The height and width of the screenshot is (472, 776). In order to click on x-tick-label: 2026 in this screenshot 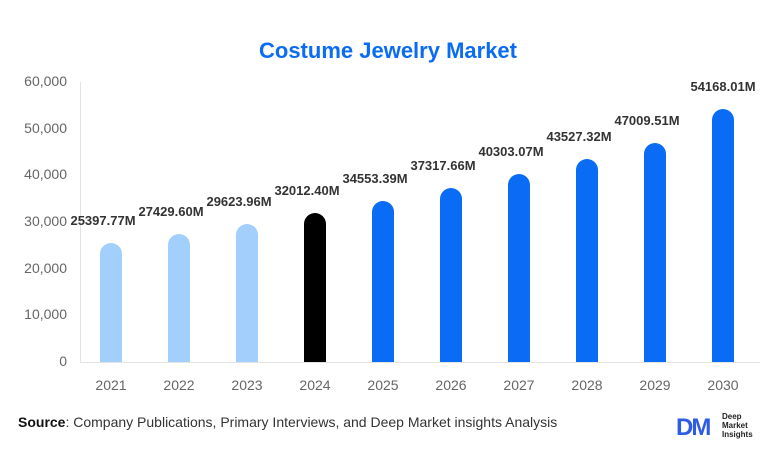, I will do `click(451, 385)`.